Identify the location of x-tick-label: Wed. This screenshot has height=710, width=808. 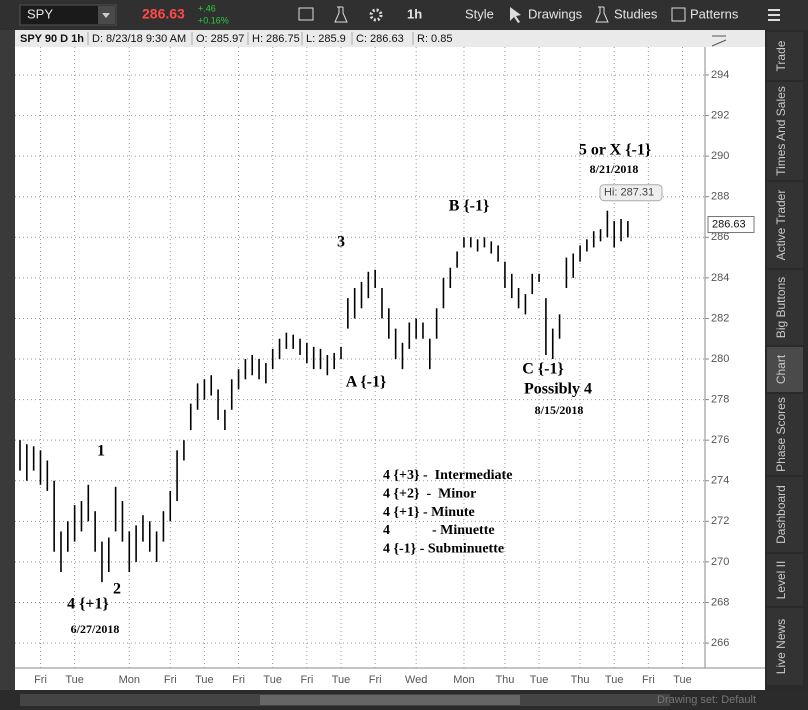
(416, 680).